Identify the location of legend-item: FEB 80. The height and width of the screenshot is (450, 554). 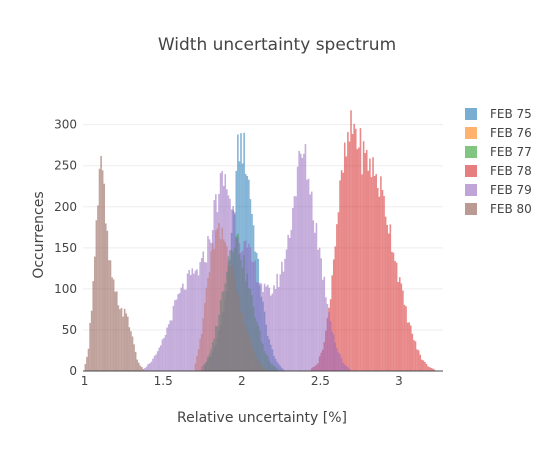
(498, 209).